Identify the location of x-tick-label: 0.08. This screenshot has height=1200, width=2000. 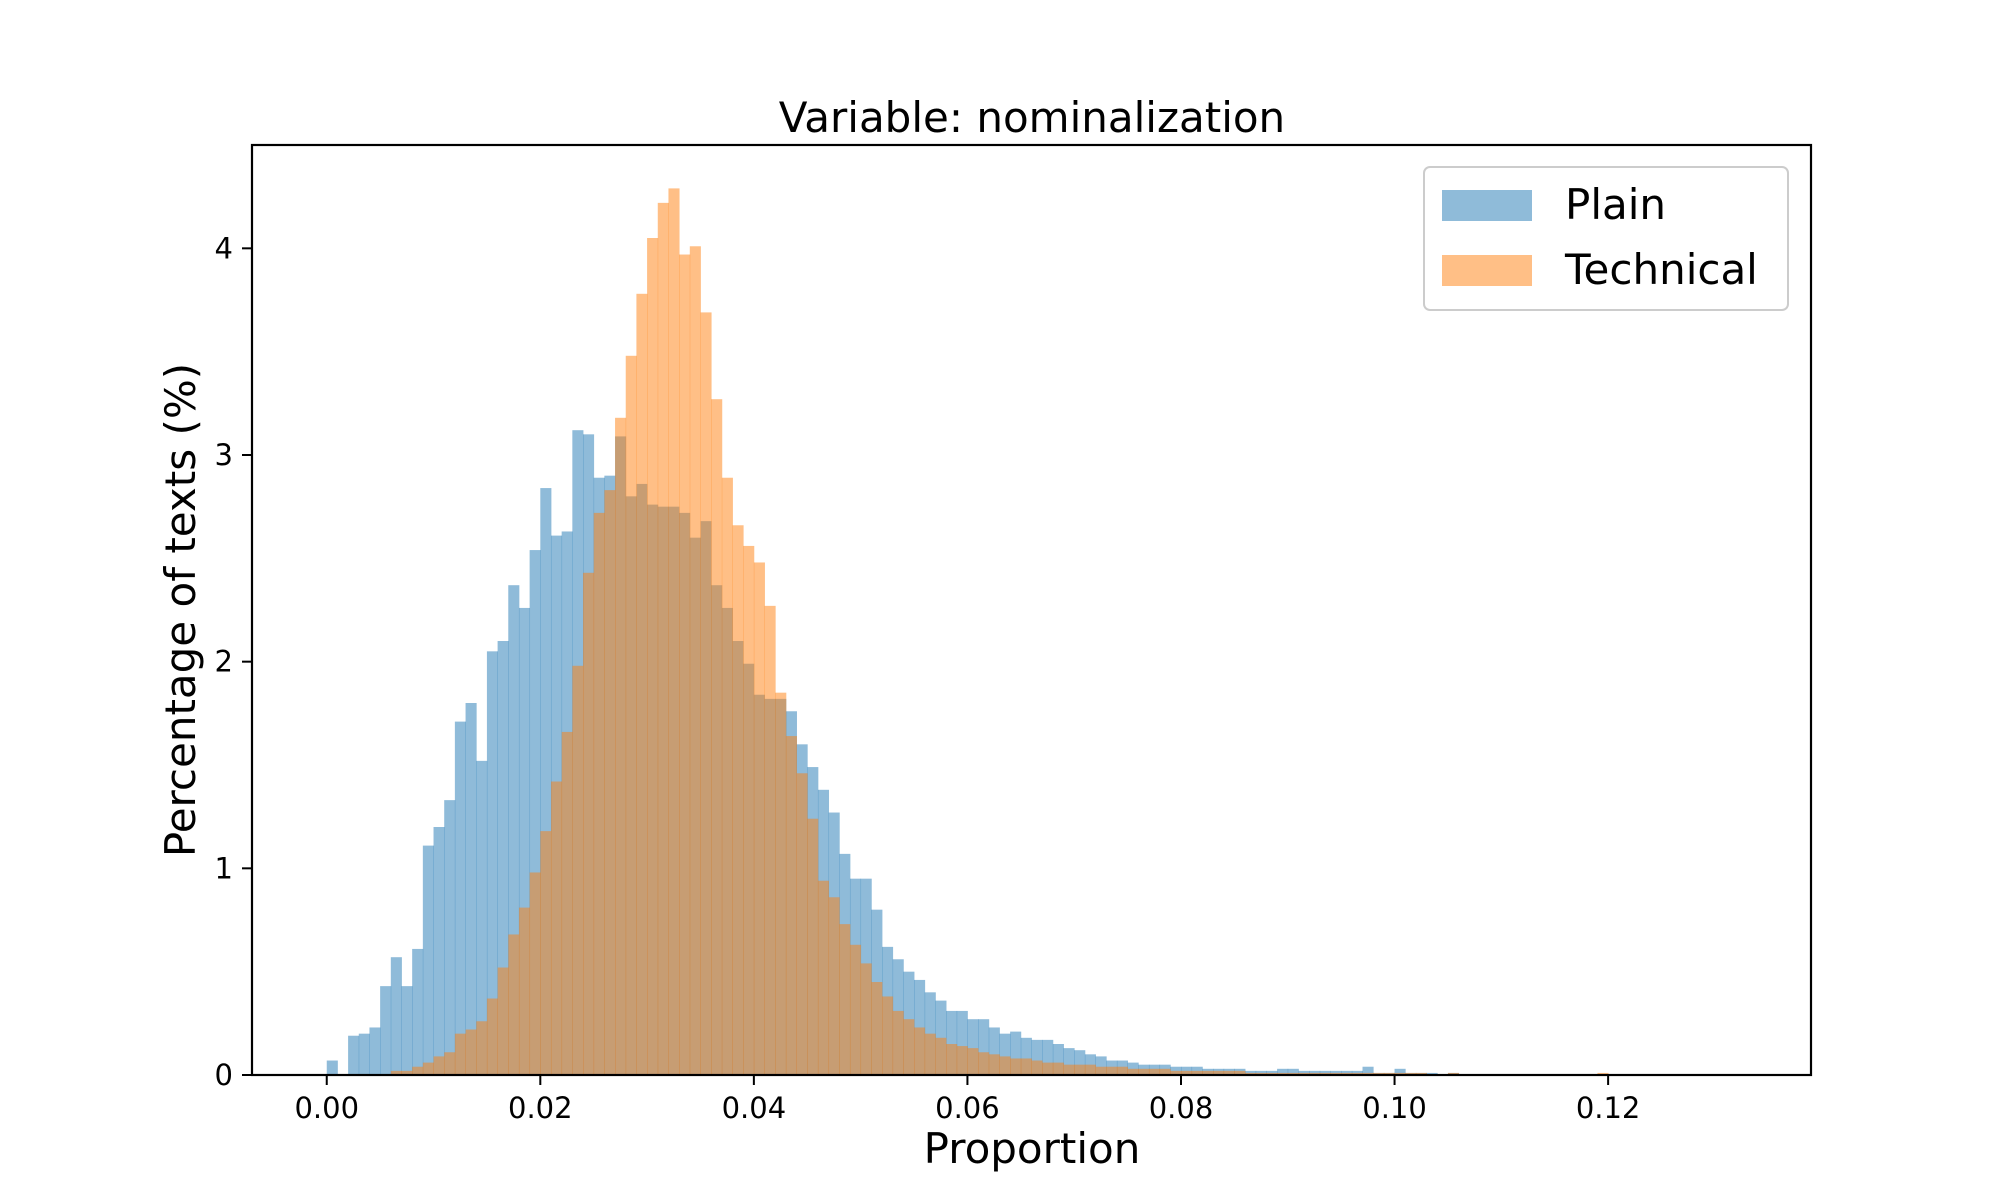
(1181, 1108).